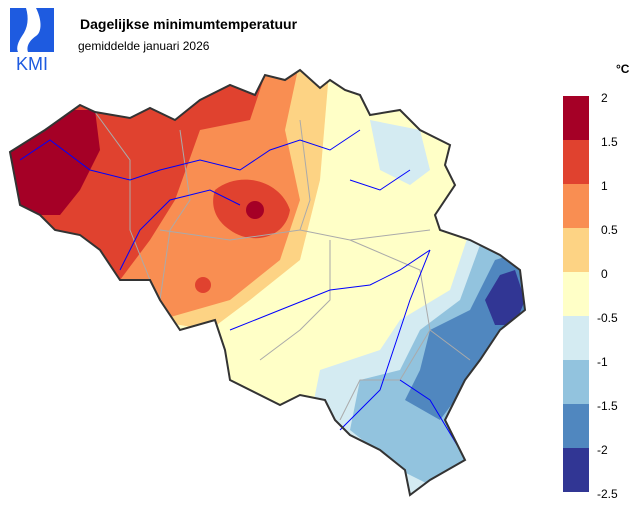 This screenshot has width=640, height=507. Describe the element at coordinates (144, 46) in the screenshot. I see `map-subtitle: gemiddelde januari 2026` at that location.